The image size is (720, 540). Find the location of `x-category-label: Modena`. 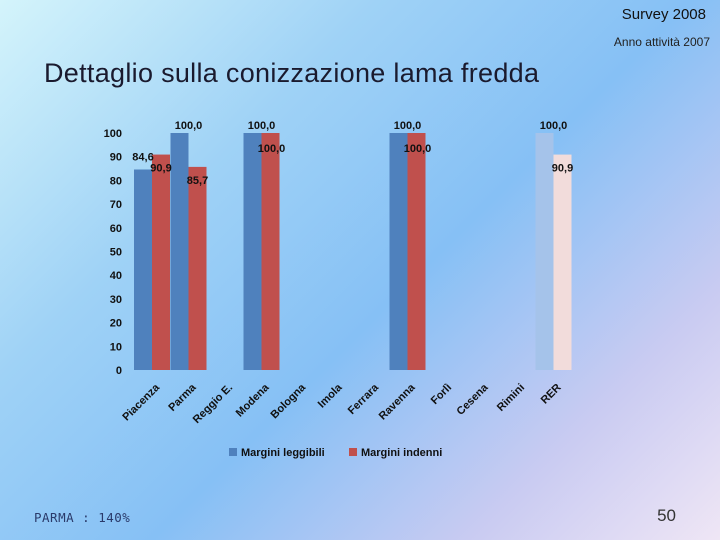

x-category-label: Modena is located at coordinates (253, 400).